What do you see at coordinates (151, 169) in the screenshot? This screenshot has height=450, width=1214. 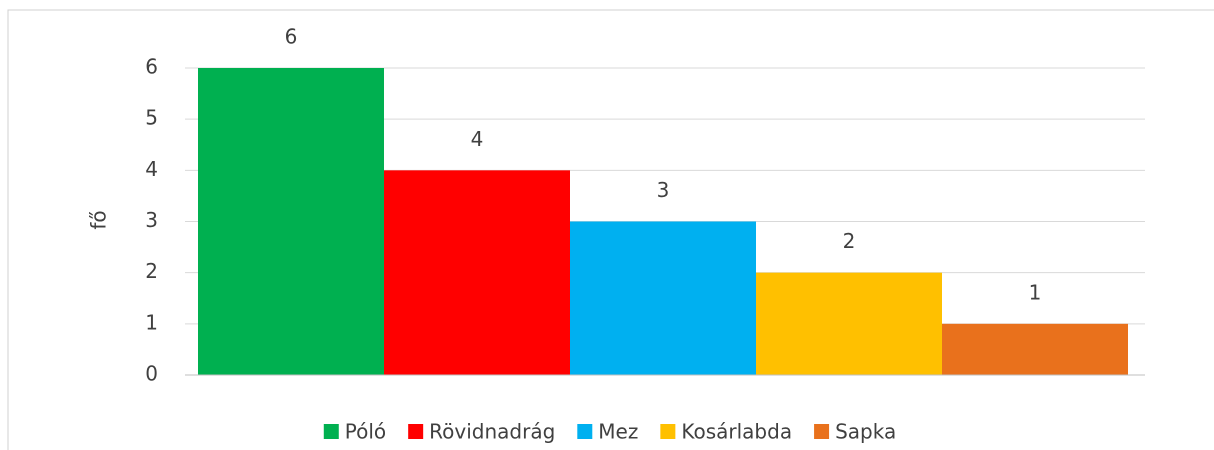 I see `y-tick-label: 4` at bounding box center [151, 169].